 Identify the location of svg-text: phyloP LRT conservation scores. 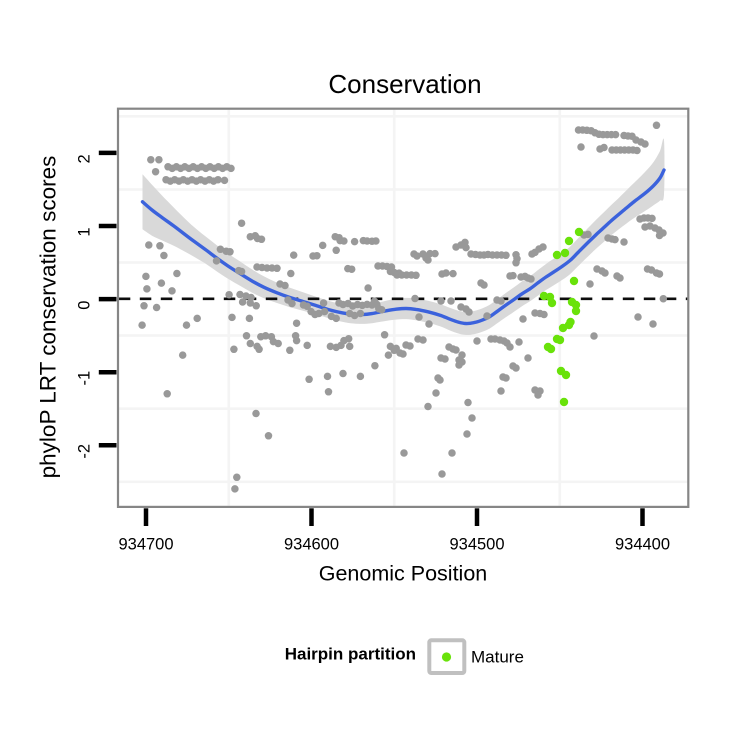
(48, 317).